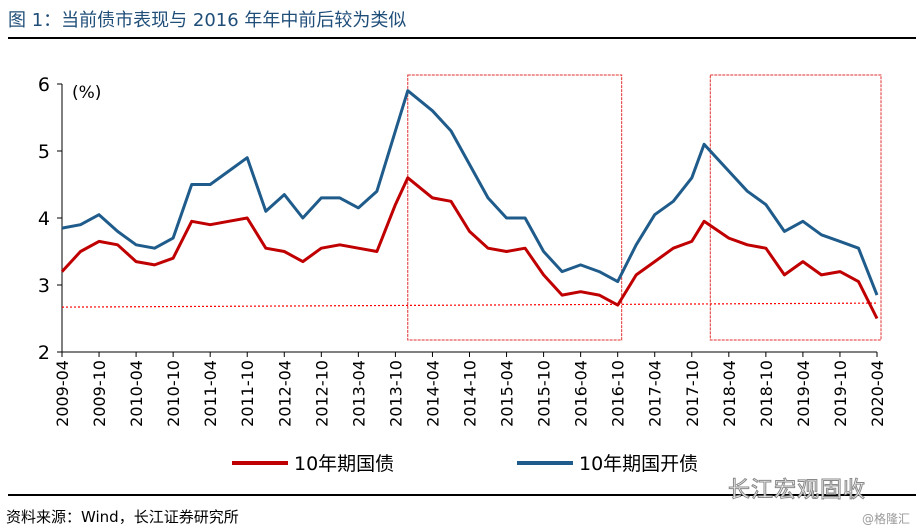 This screenshot has width=924, height=529. I want to click on chart-title: 图 1：当前债市表现与 2016 年年中前后较为类似, so click(207, 20).